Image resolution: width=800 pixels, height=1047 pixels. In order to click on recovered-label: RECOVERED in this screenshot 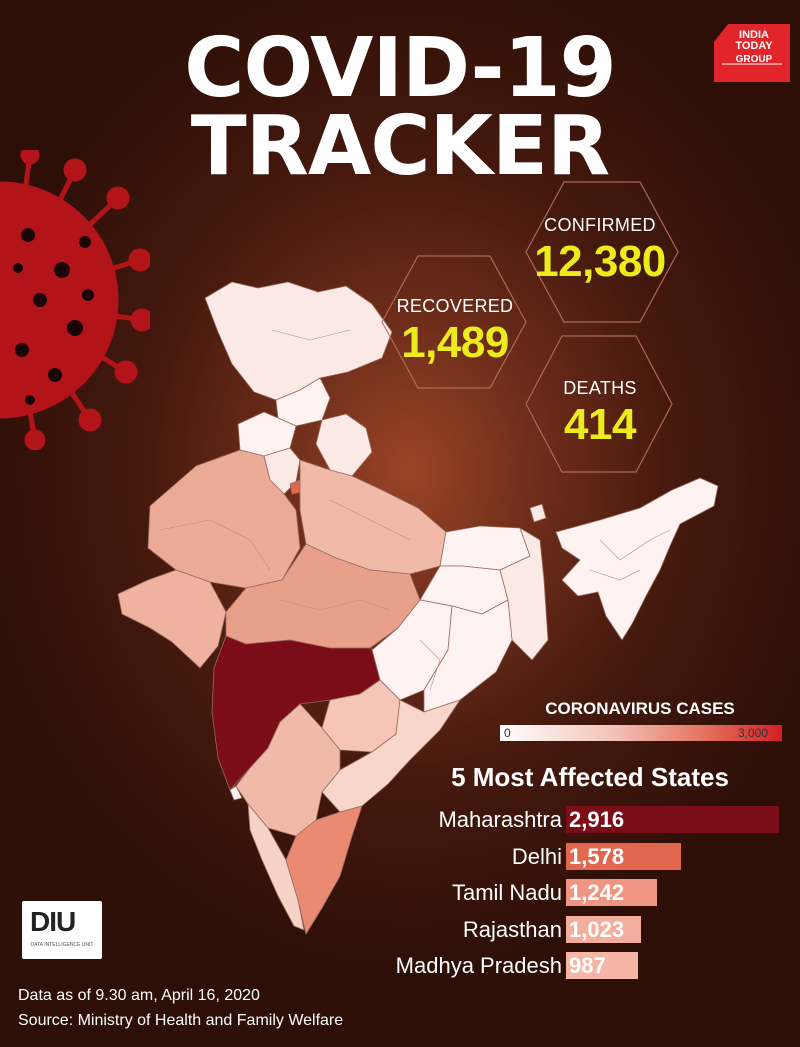, I will do `click(455, 306)`.